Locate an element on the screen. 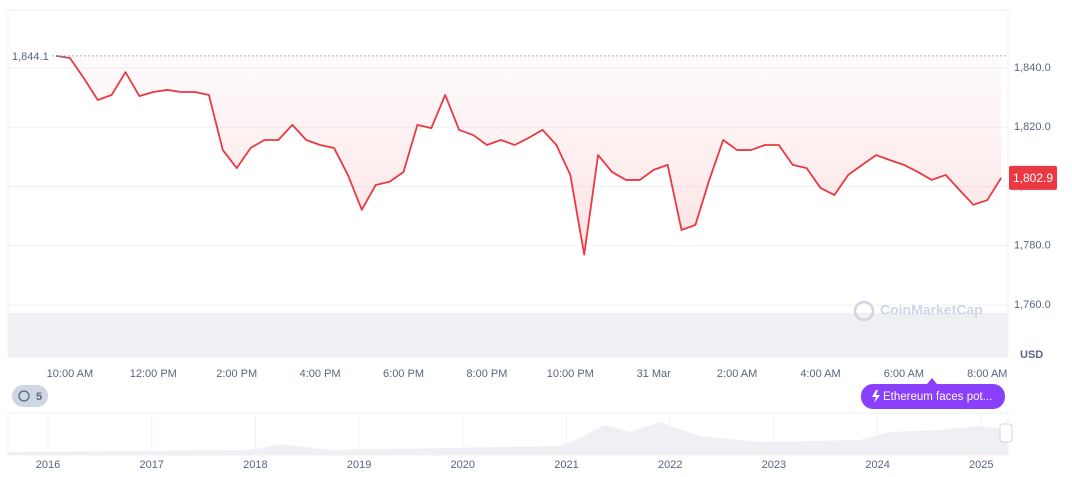 This screenshot has height=477, width=1072. x-tick-label: 10:00 PM is located at coordinates (570, 374).